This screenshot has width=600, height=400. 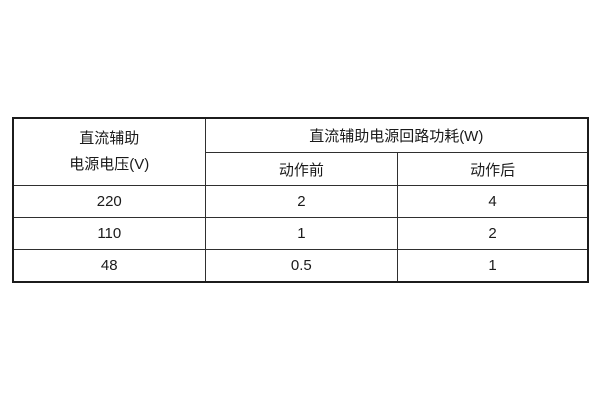 What do you see at coordinates (109, 233) in the screenshot?
I see `voltage-value: 110` at bounding box center [109, 233].